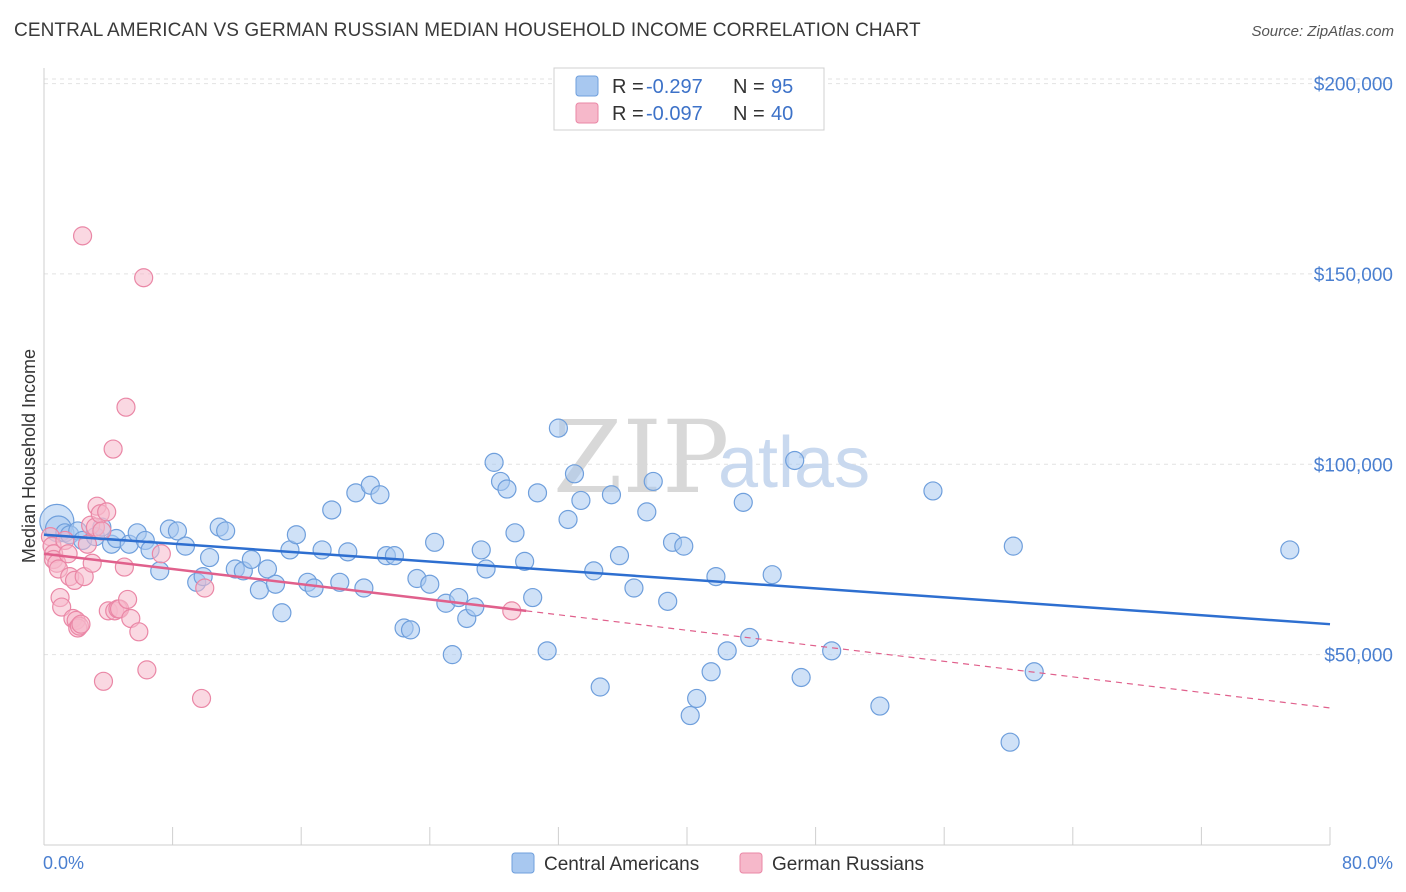 This screenshot has height=892, width=1406. Describe the element at coordinates (628, 87) in the screenshot. I see `legend-r-label-blue: R =` at that location.